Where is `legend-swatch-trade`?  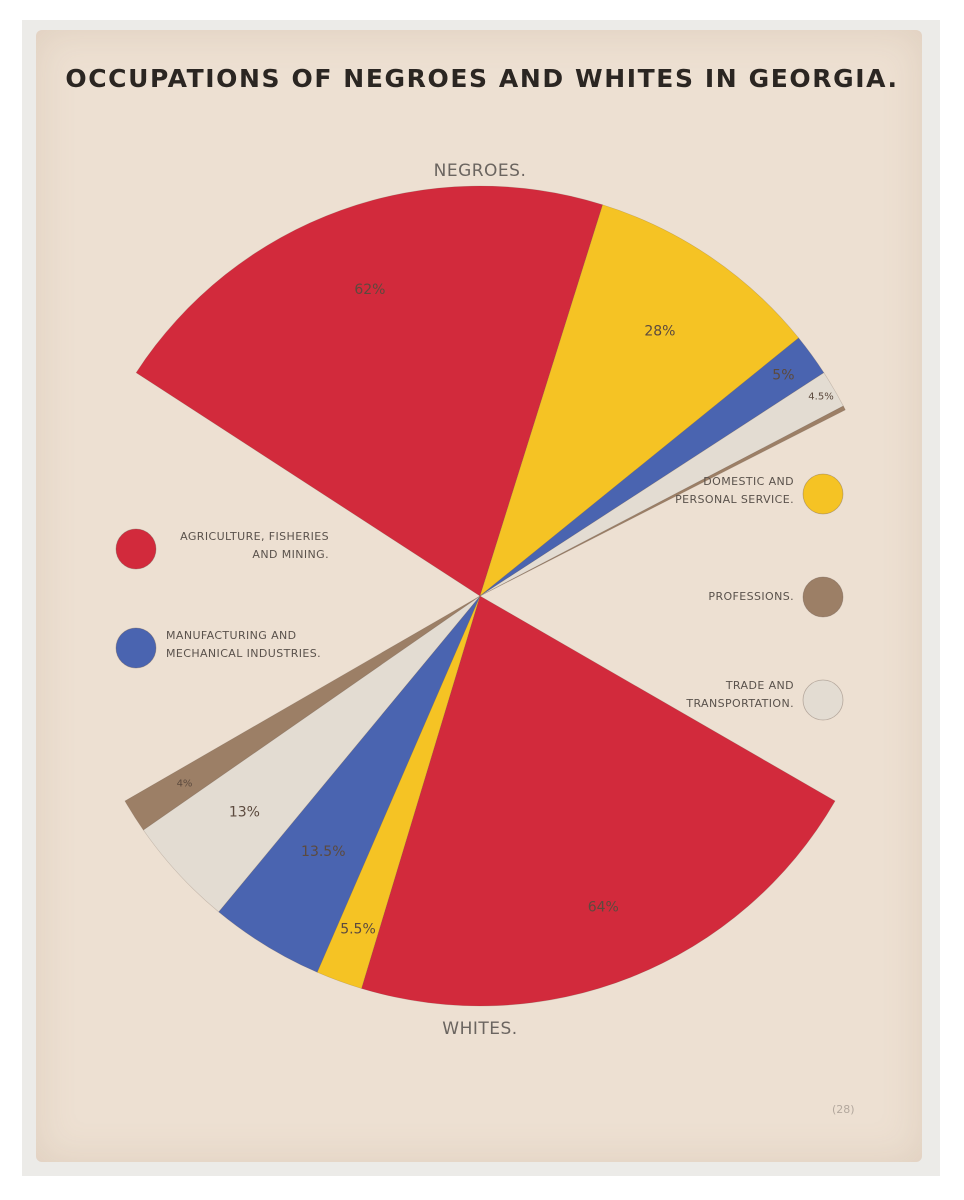
legend-swatch-trade is located at coordinates (823, 700).